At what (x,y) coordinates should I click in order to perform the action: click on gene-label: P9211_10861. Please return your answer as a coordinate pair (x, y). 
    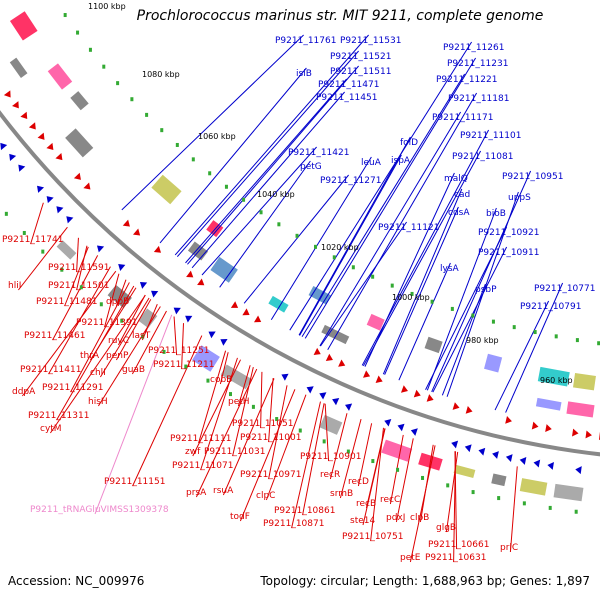
    Looking at the image, I should click on (304, 511).